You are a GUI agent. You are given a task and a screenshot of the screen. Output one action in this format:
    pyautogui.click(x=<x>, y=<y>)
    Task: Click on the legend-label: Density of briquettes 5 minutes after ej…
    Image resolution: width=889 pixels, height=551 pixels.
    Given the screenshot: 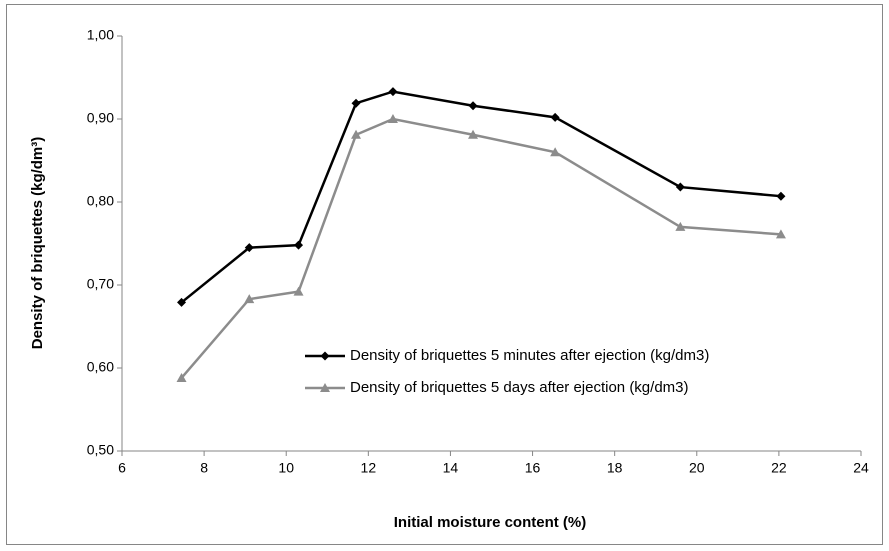 What is the action you would take?
    pyautogui.click(x=529, y=355)
    